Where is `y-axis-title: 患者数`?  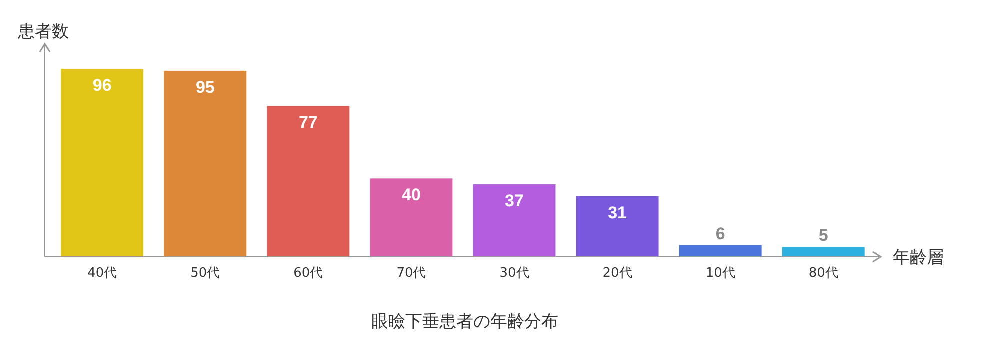 y-axis-title: 患者数 is located at coordinates (43, 32).